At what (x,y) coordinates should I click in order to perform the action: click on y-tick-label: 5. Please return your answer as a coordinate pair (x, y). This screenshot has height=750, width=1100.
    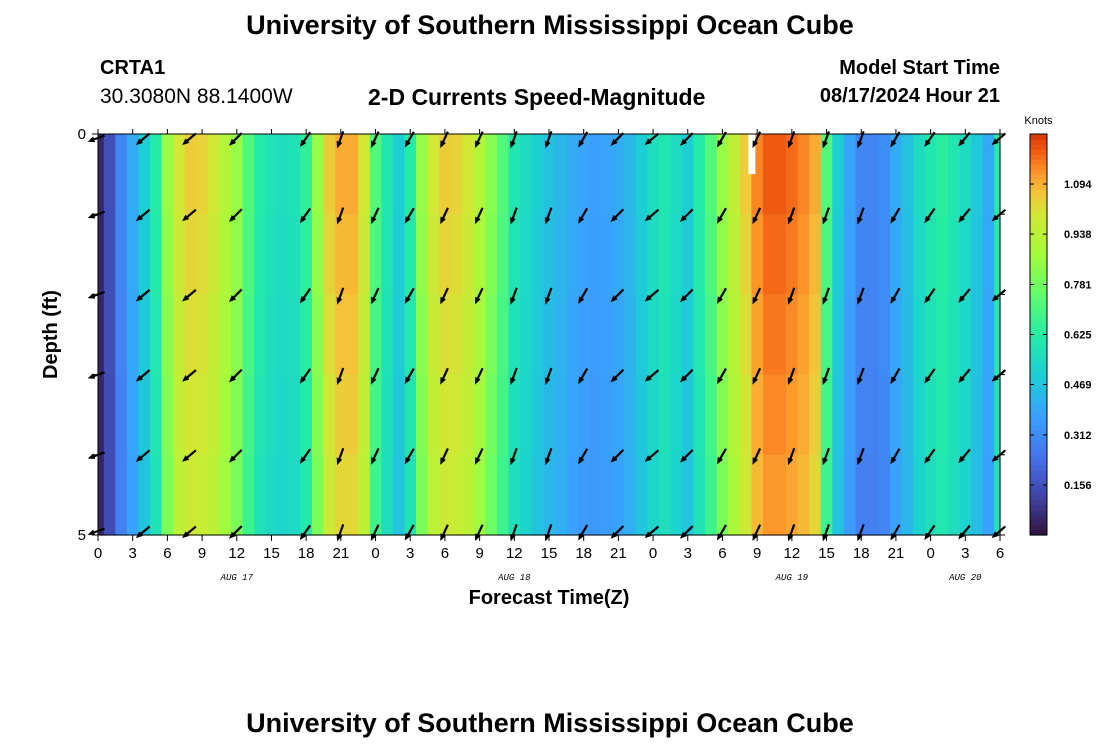
    Looking at the image, I should click on (82, 535).